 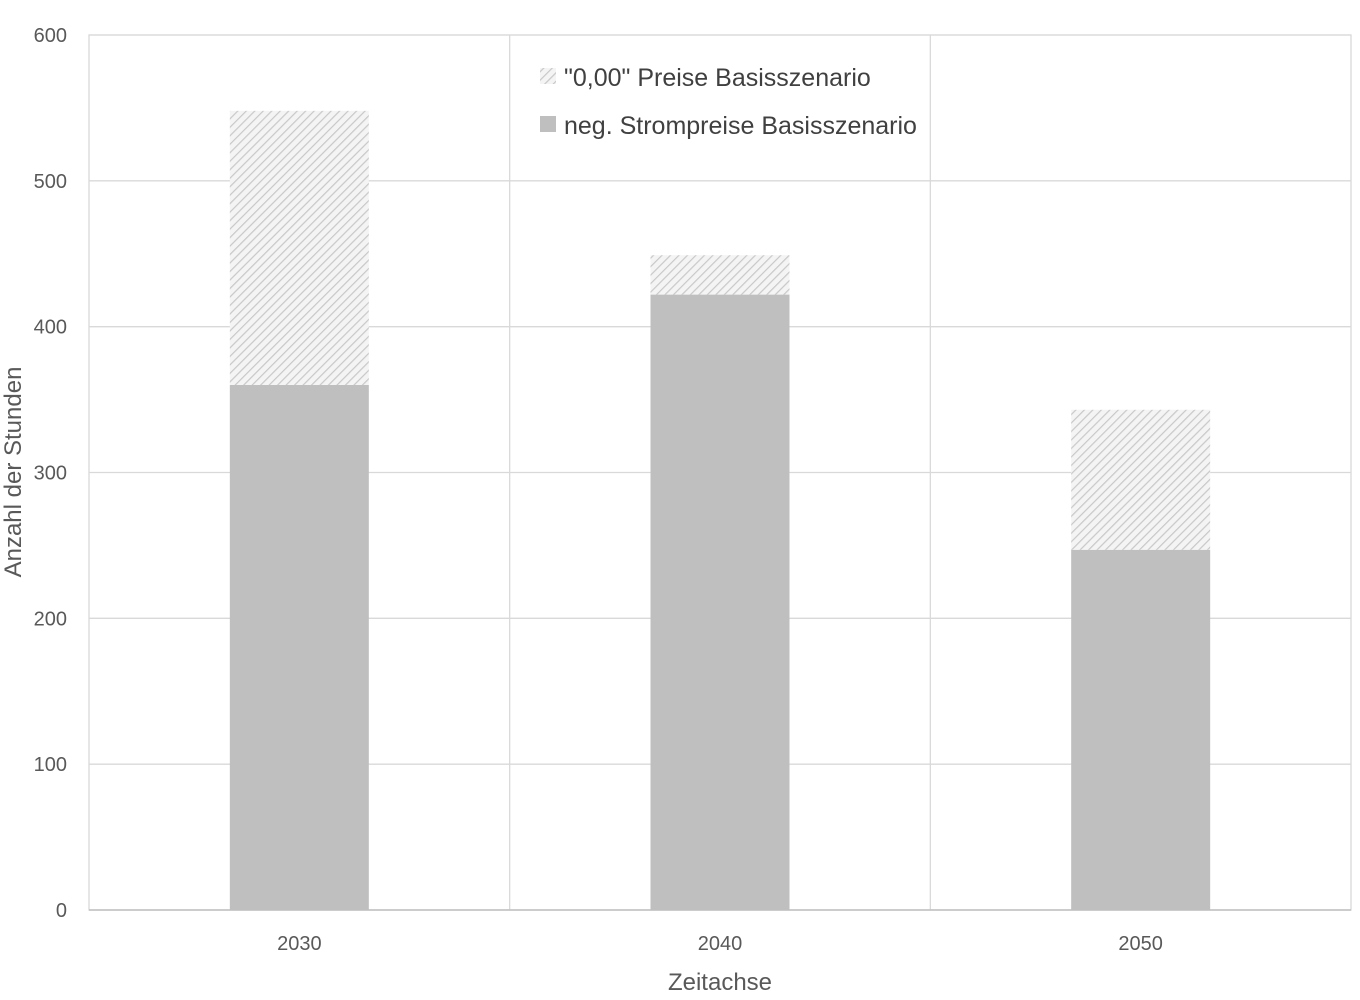 I want to click on y-tick-label: 0, so click(x=61, y=911).